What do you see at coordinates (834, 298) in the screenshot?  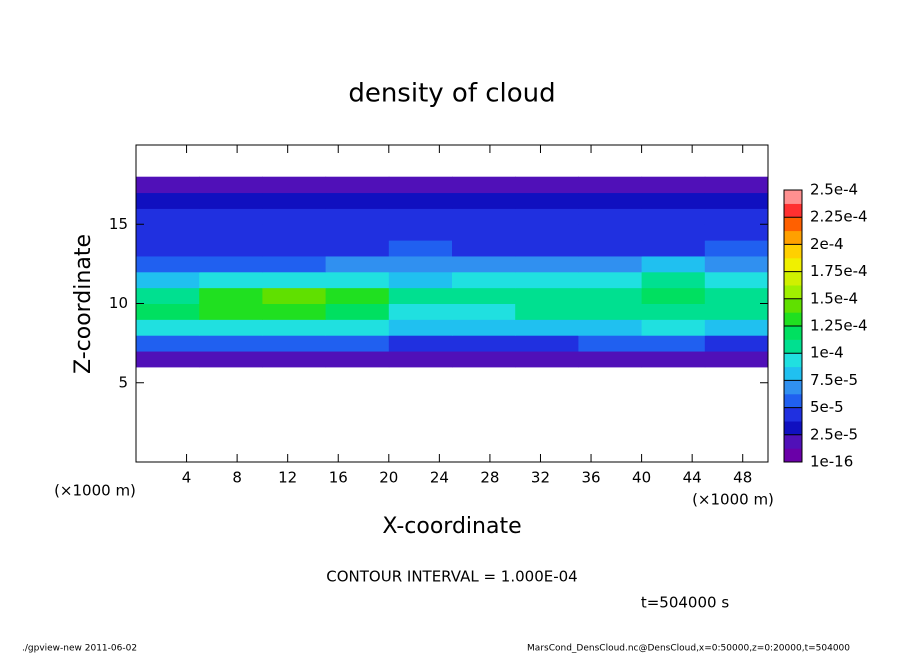 I see `colorbar-label: 1.5e-4` at bounding box center [834, 298].